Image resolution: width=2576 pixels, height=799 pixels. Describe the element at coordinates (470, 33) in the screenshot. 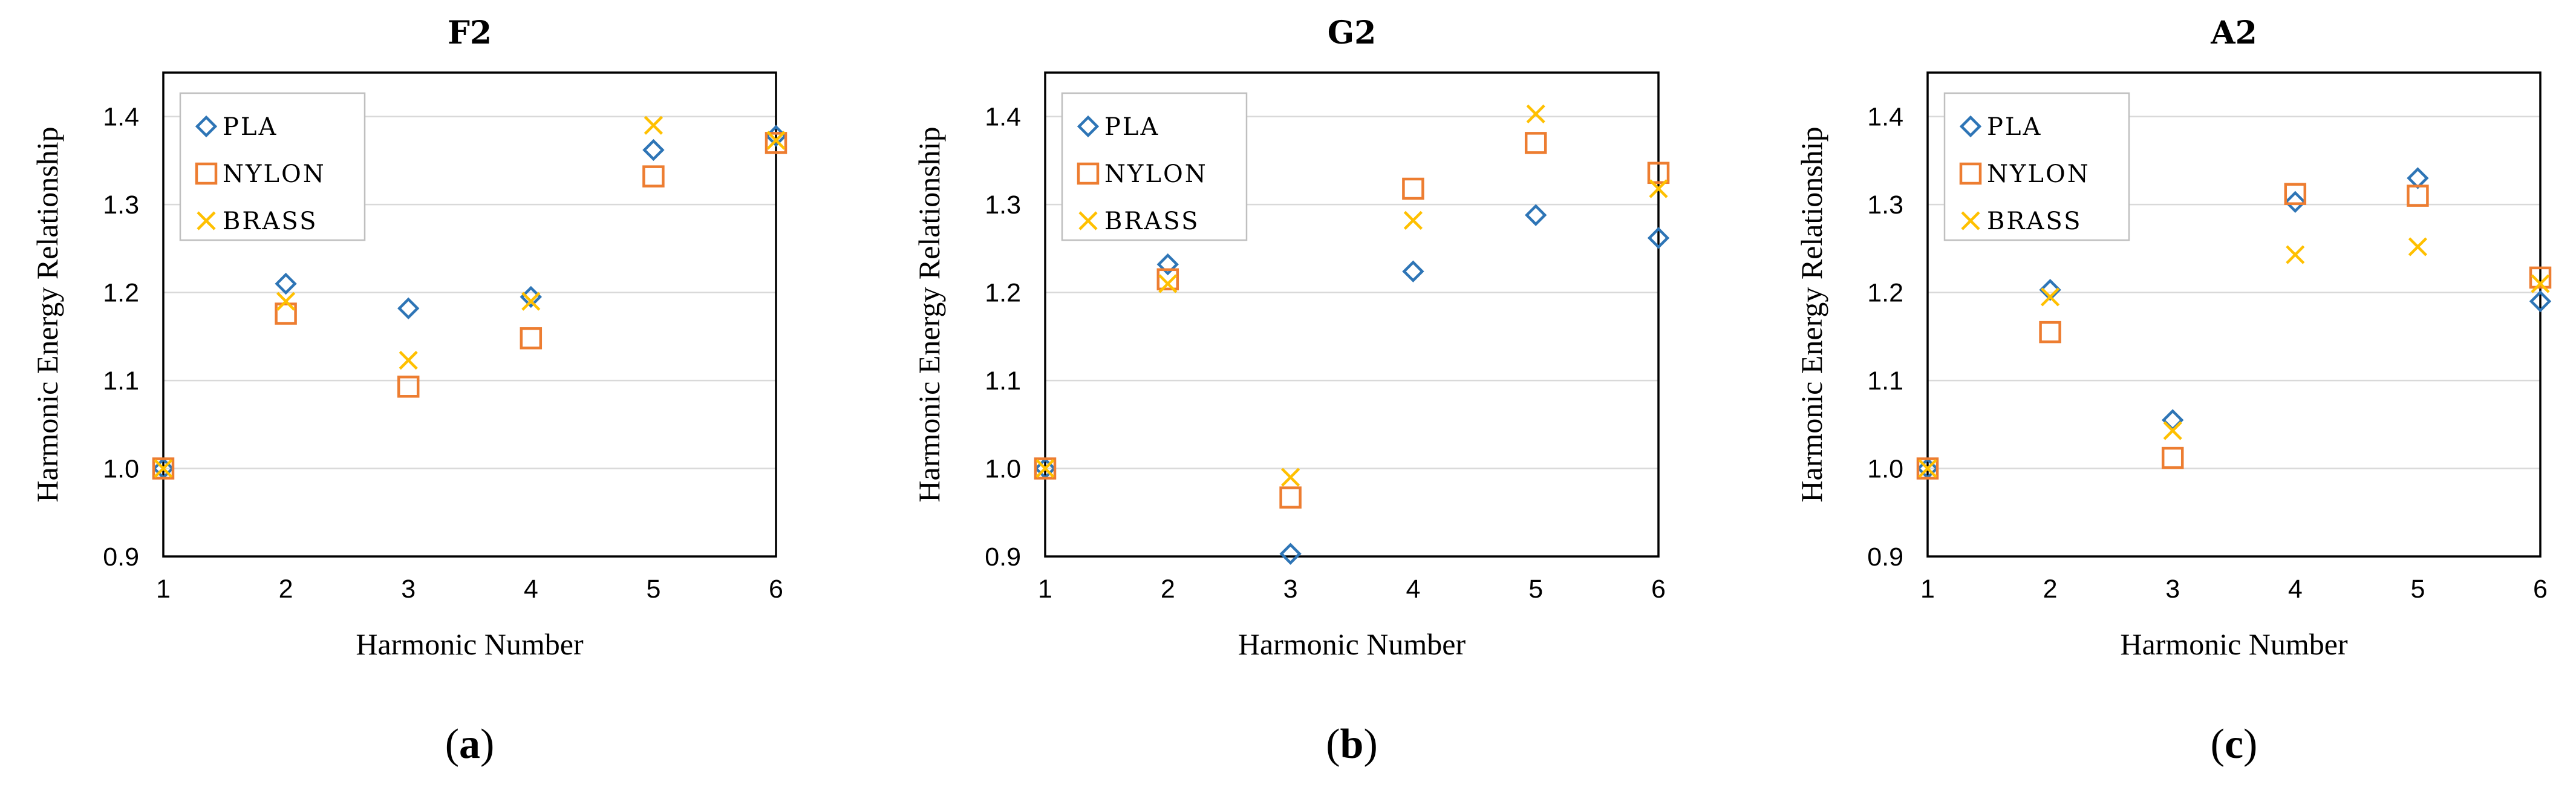

I see `chart-title: F2` at that location.